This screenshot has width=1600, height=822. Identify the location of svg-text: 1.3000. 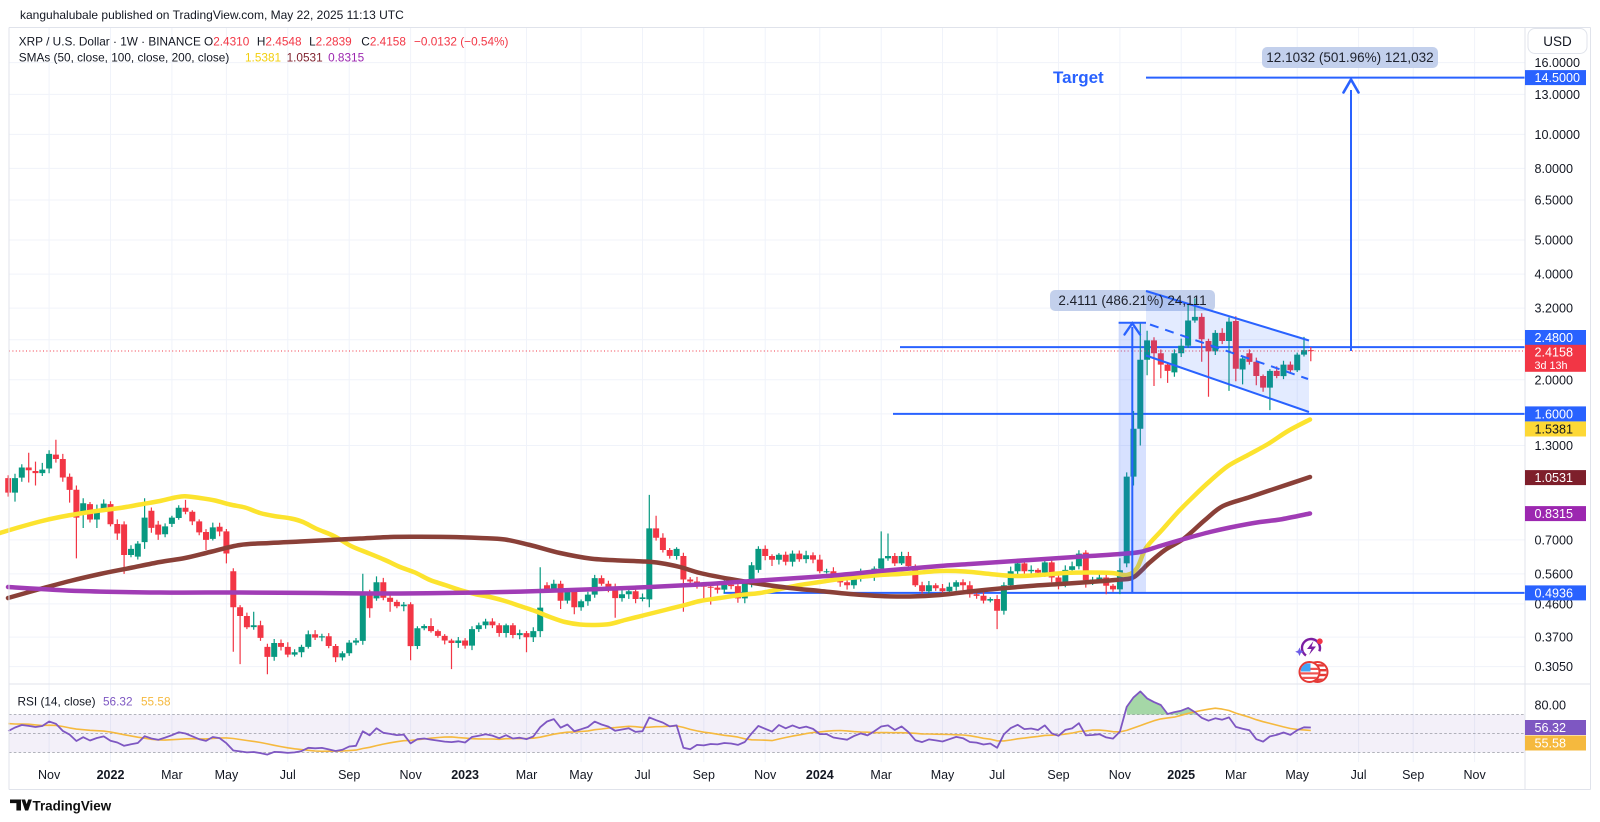
(1554, 446).